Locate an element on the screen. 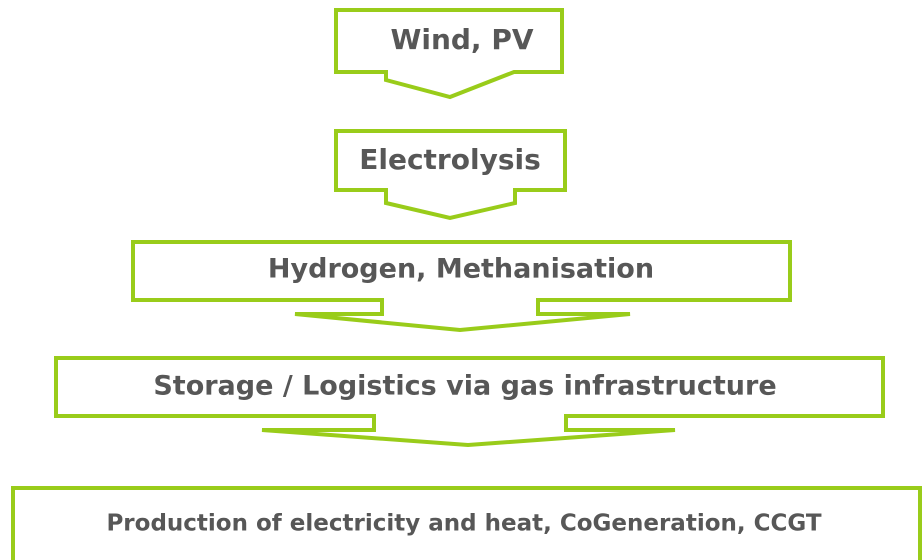 Image resolution: width=923 pixels, height=560 pixels. step-label: Electrolysis is located at coordinates (450, 159).